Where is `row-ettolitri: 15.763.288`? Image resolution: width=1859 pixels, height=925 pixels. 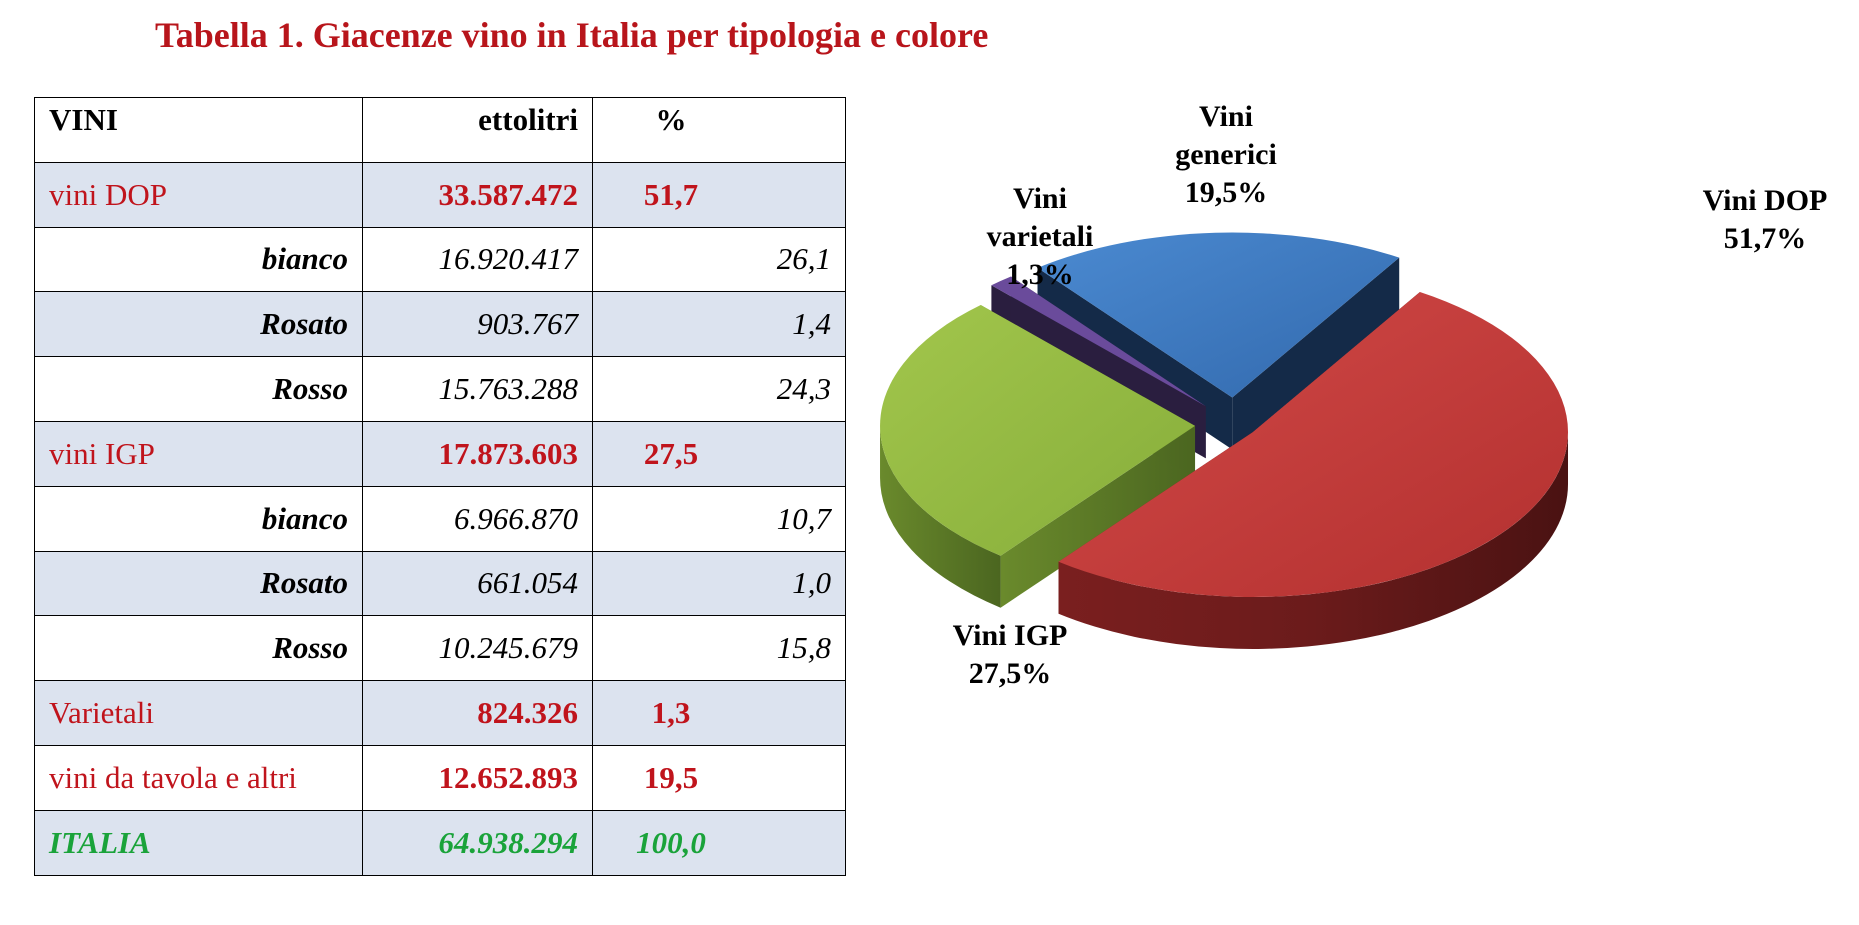 row-ettolitri: 15.763.288 is located at coordinates (477, 389).